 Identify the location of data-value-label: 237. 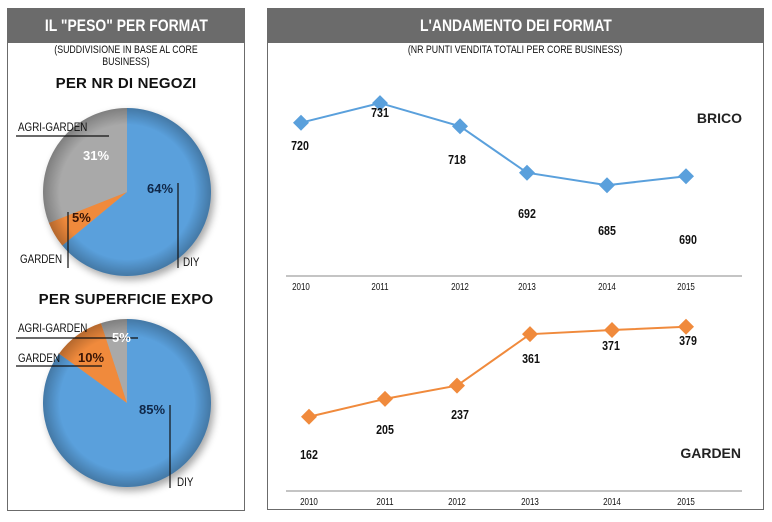
(460, 414).